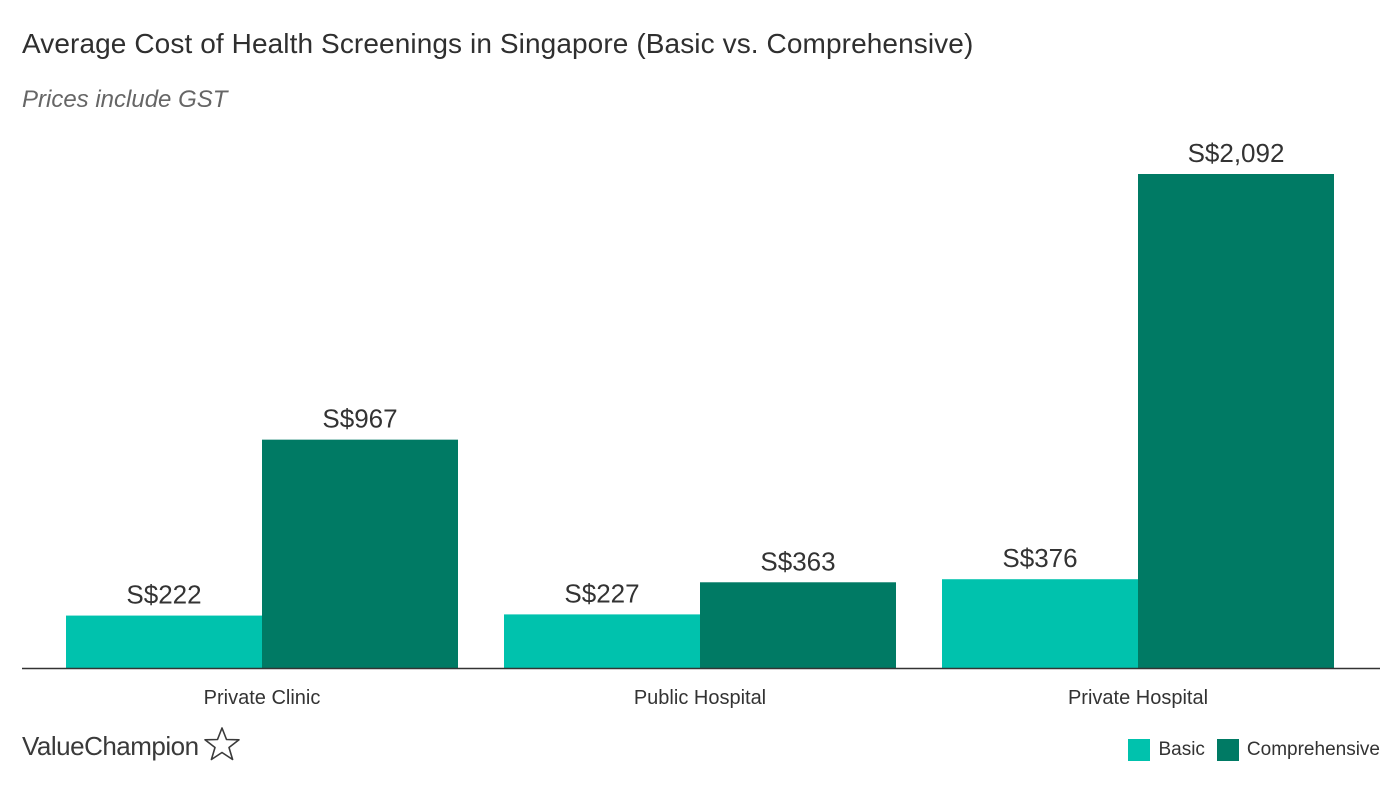 This screenshot has width=1400, height=796. I want to click on data-label-basic-2: S$376, so click(1039, 558).